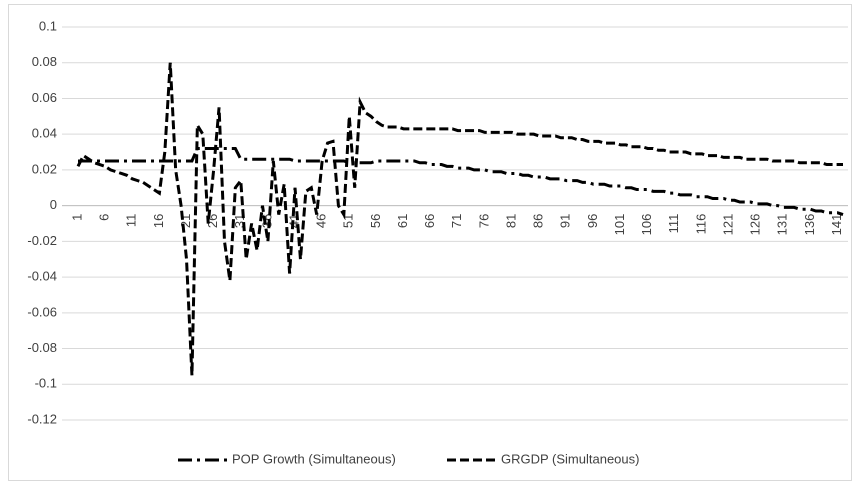  I want to click on x-tick-label: 96, so click(592, 221).